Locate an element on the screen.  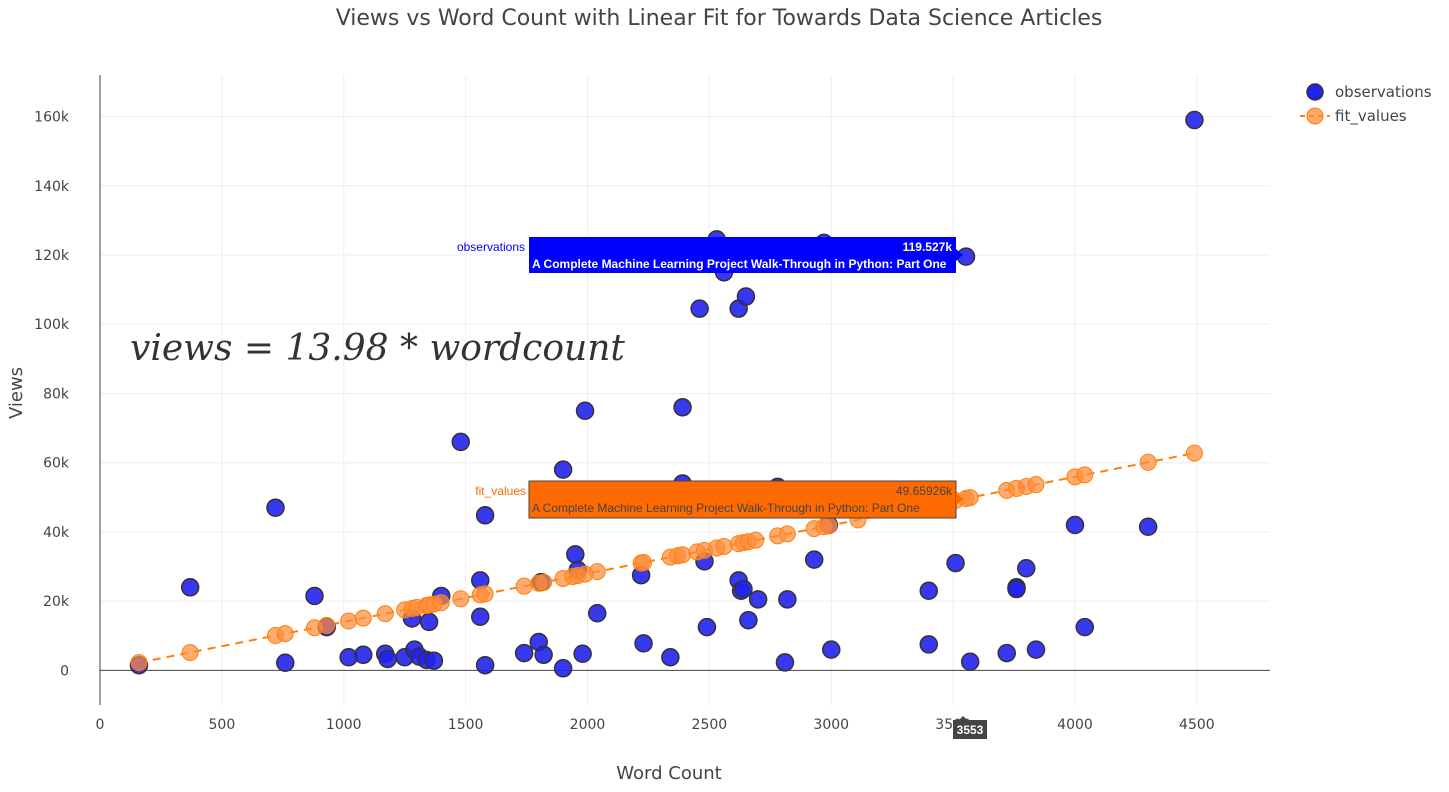
legend-fit-label: fit_values is located at coordinates (1371, 116).